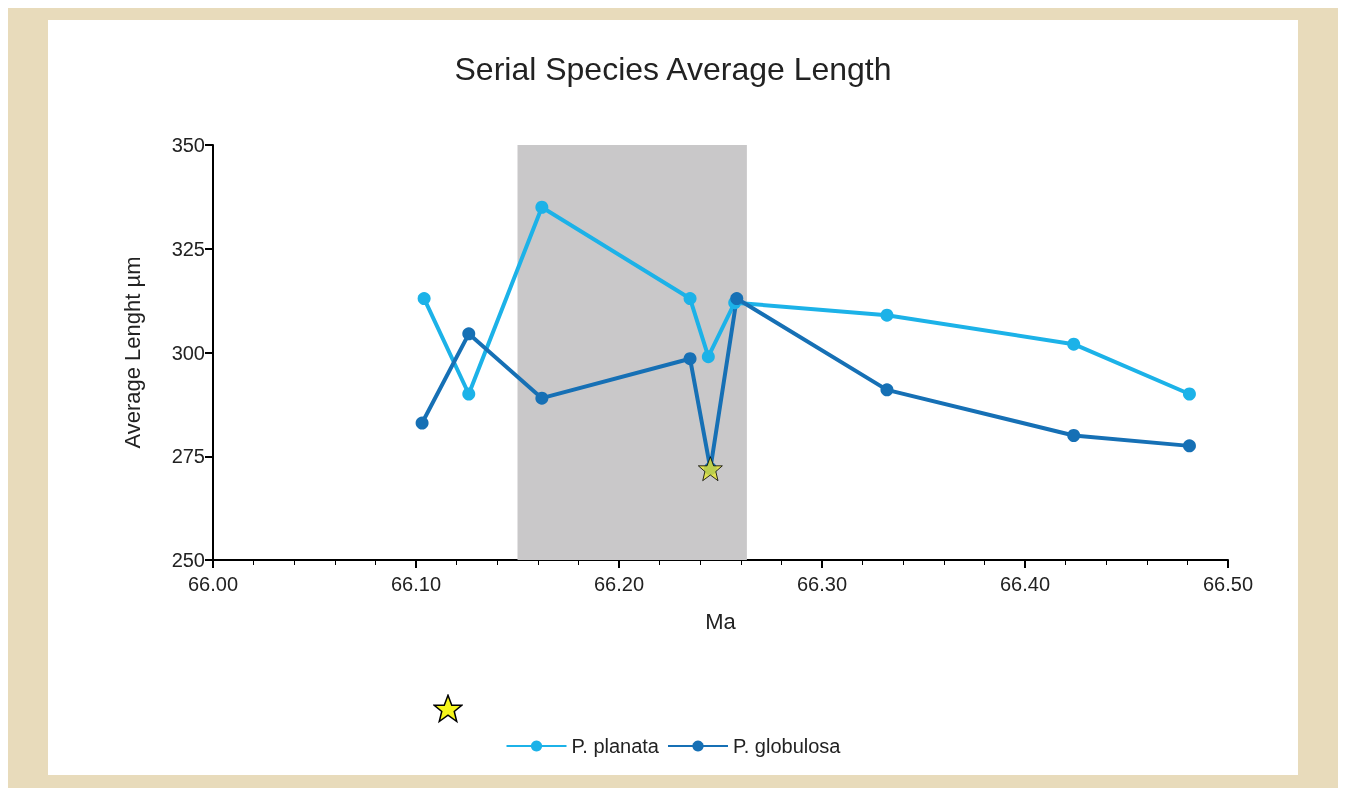 This screenshot has width=1346, height=796. Describe the element at coordinates (721, 621) in the screenshot. I see `x-axis-title: Ma` at that location.